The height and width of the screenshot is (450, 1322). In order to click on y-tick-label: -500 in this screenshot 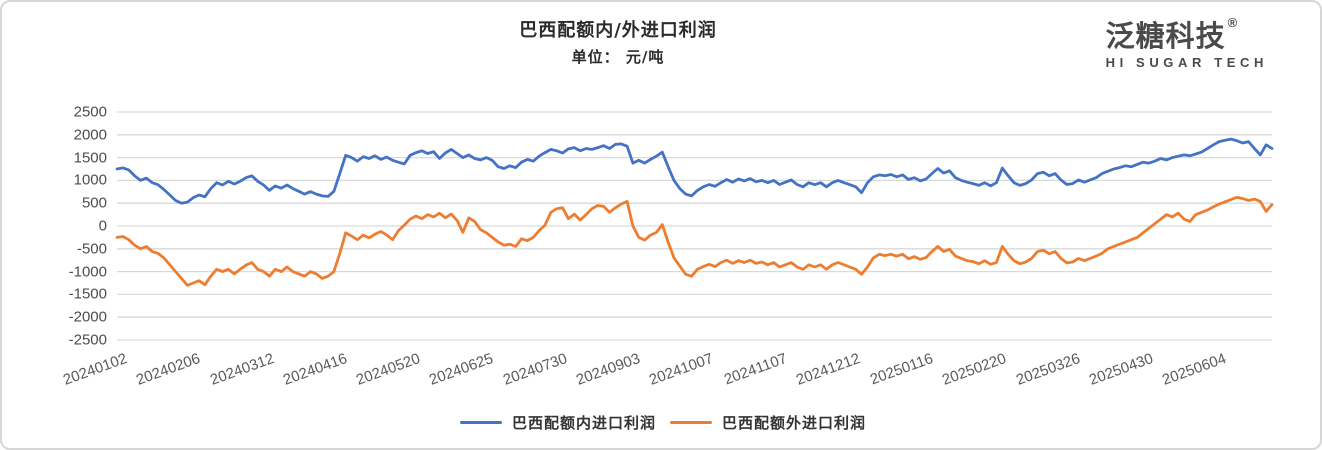, I will do `click(91, 249)`.